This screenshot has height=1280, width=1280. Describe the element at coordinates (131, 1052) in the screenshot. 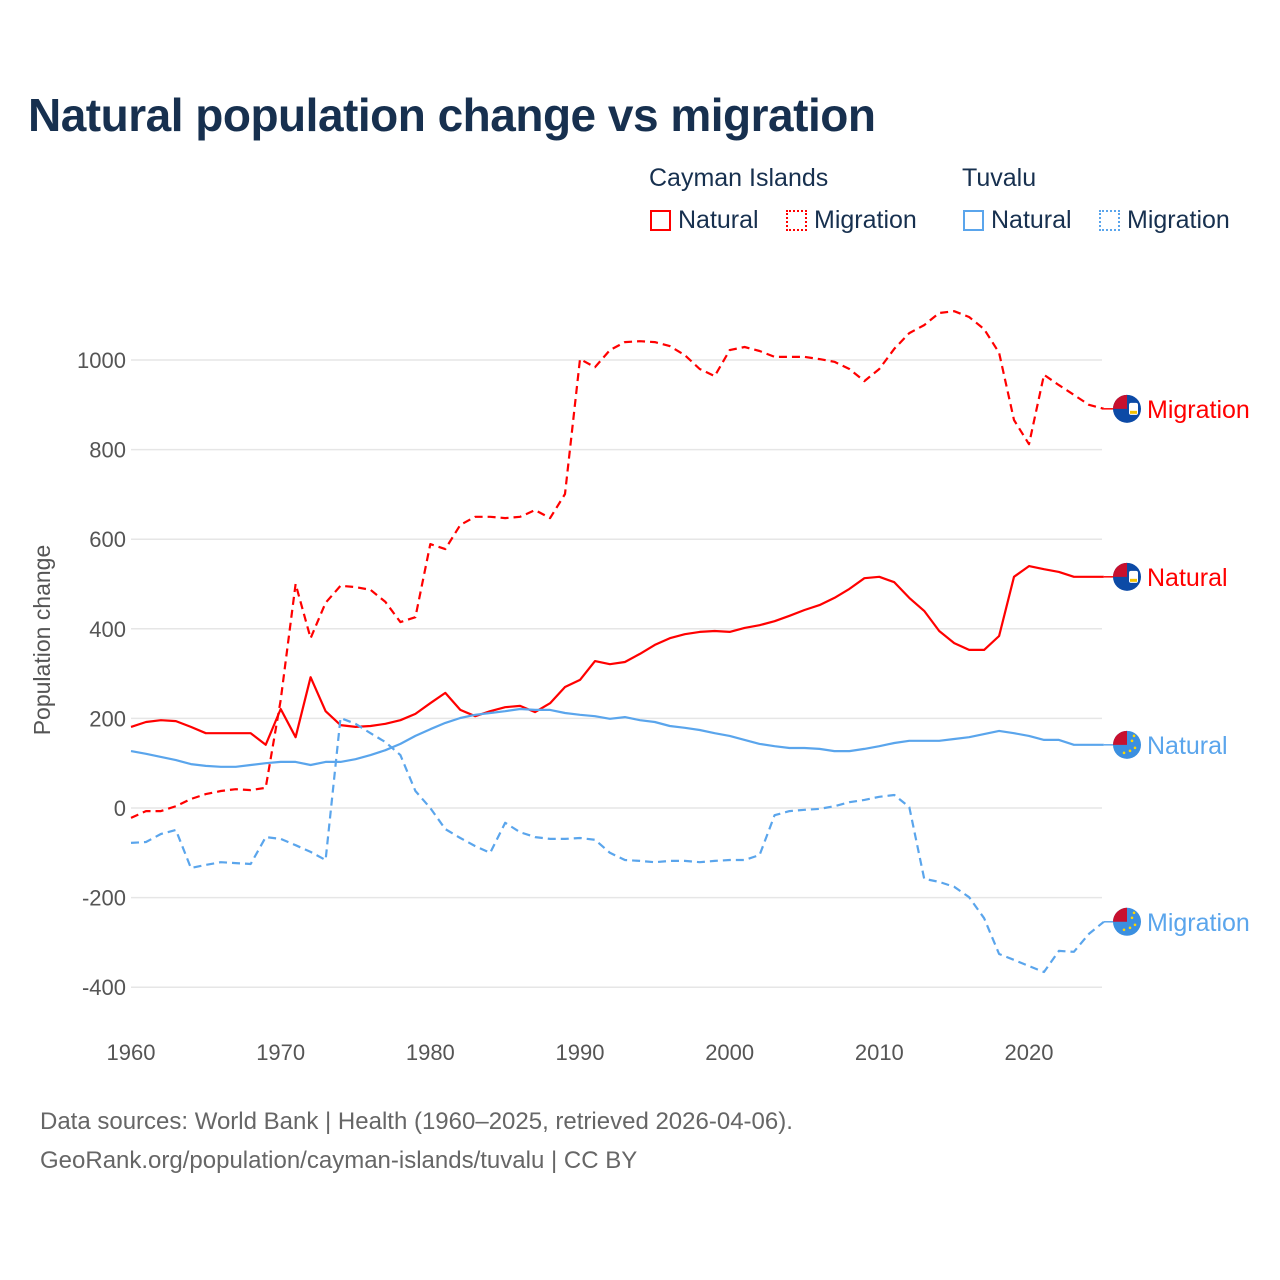

I see `x-tick-label: 1960` at that location.